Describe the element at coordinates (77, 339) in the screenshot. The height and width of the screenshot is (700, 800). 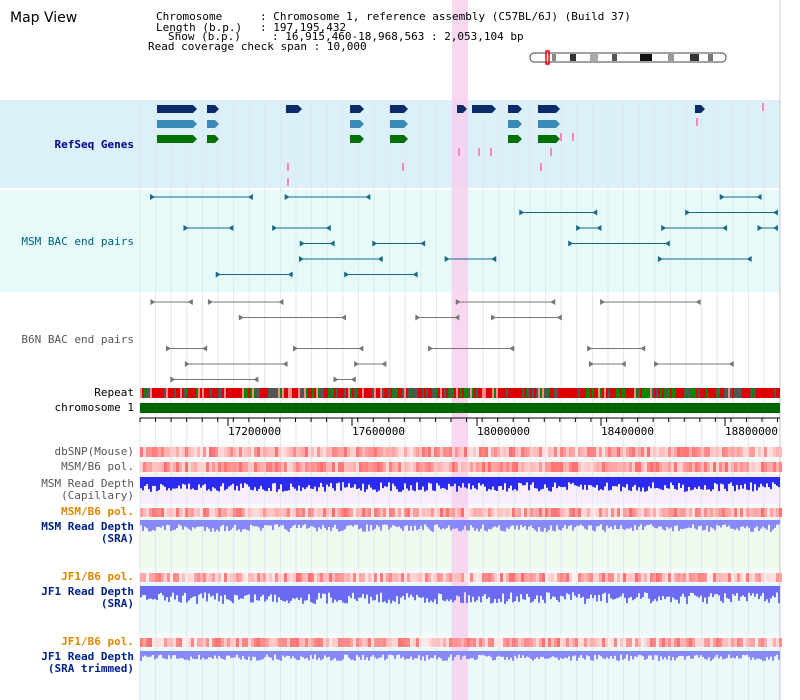
I see `track-label-b6n-bac: B6N BAC end pairs` at that location.